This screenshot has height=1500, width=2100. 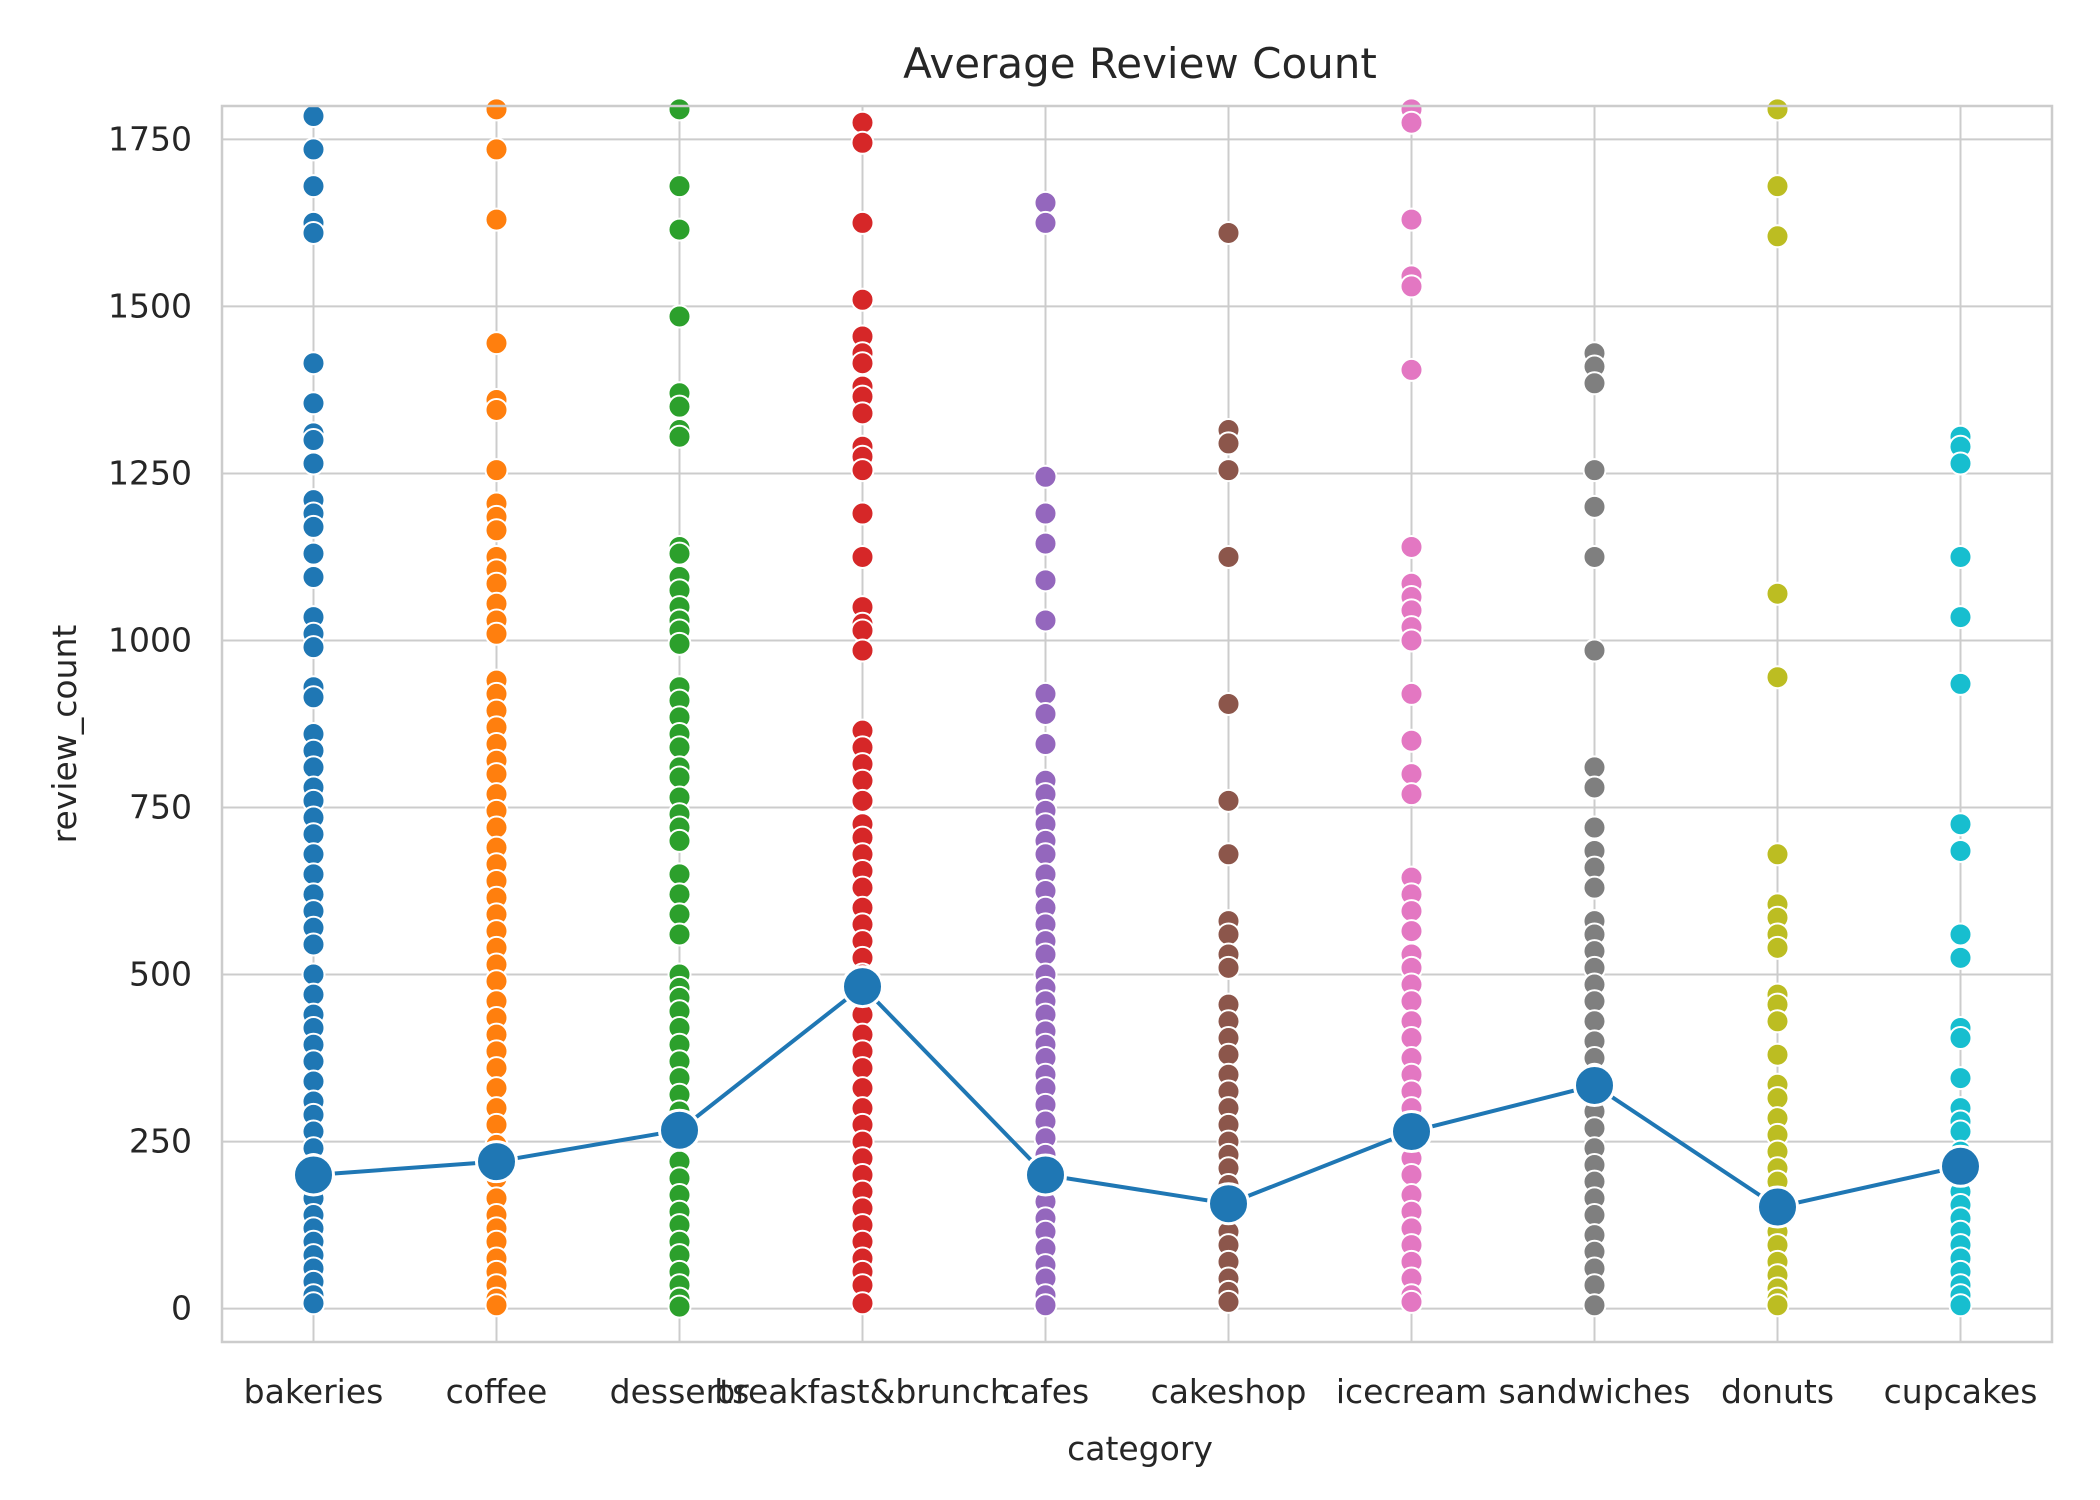 What do you see at coordinates (1595, 1391) in the screenshot?
I see `x-tick-label: sandwiches` at bounding box center [1595, 1391].